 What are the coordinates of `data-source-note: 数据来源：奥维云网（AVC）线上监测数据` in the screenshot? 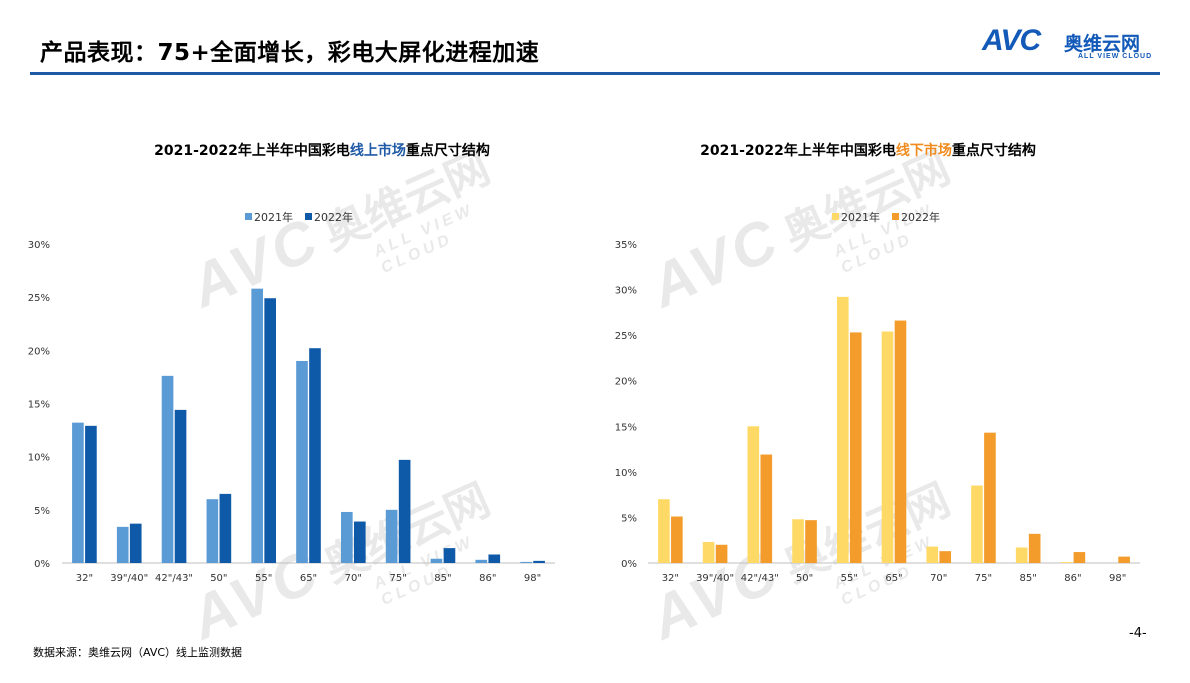 It's located at (138, 652).